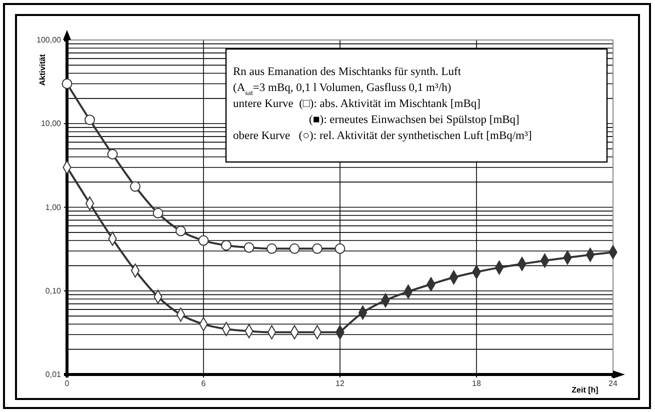 The image size is (655, 412). What do you see at coordinates (347, 72) in the screenshot?
I see `annotation: Rn aus Emanation des Mischtanks für synth. Luft` at bounding box center [347, 72].